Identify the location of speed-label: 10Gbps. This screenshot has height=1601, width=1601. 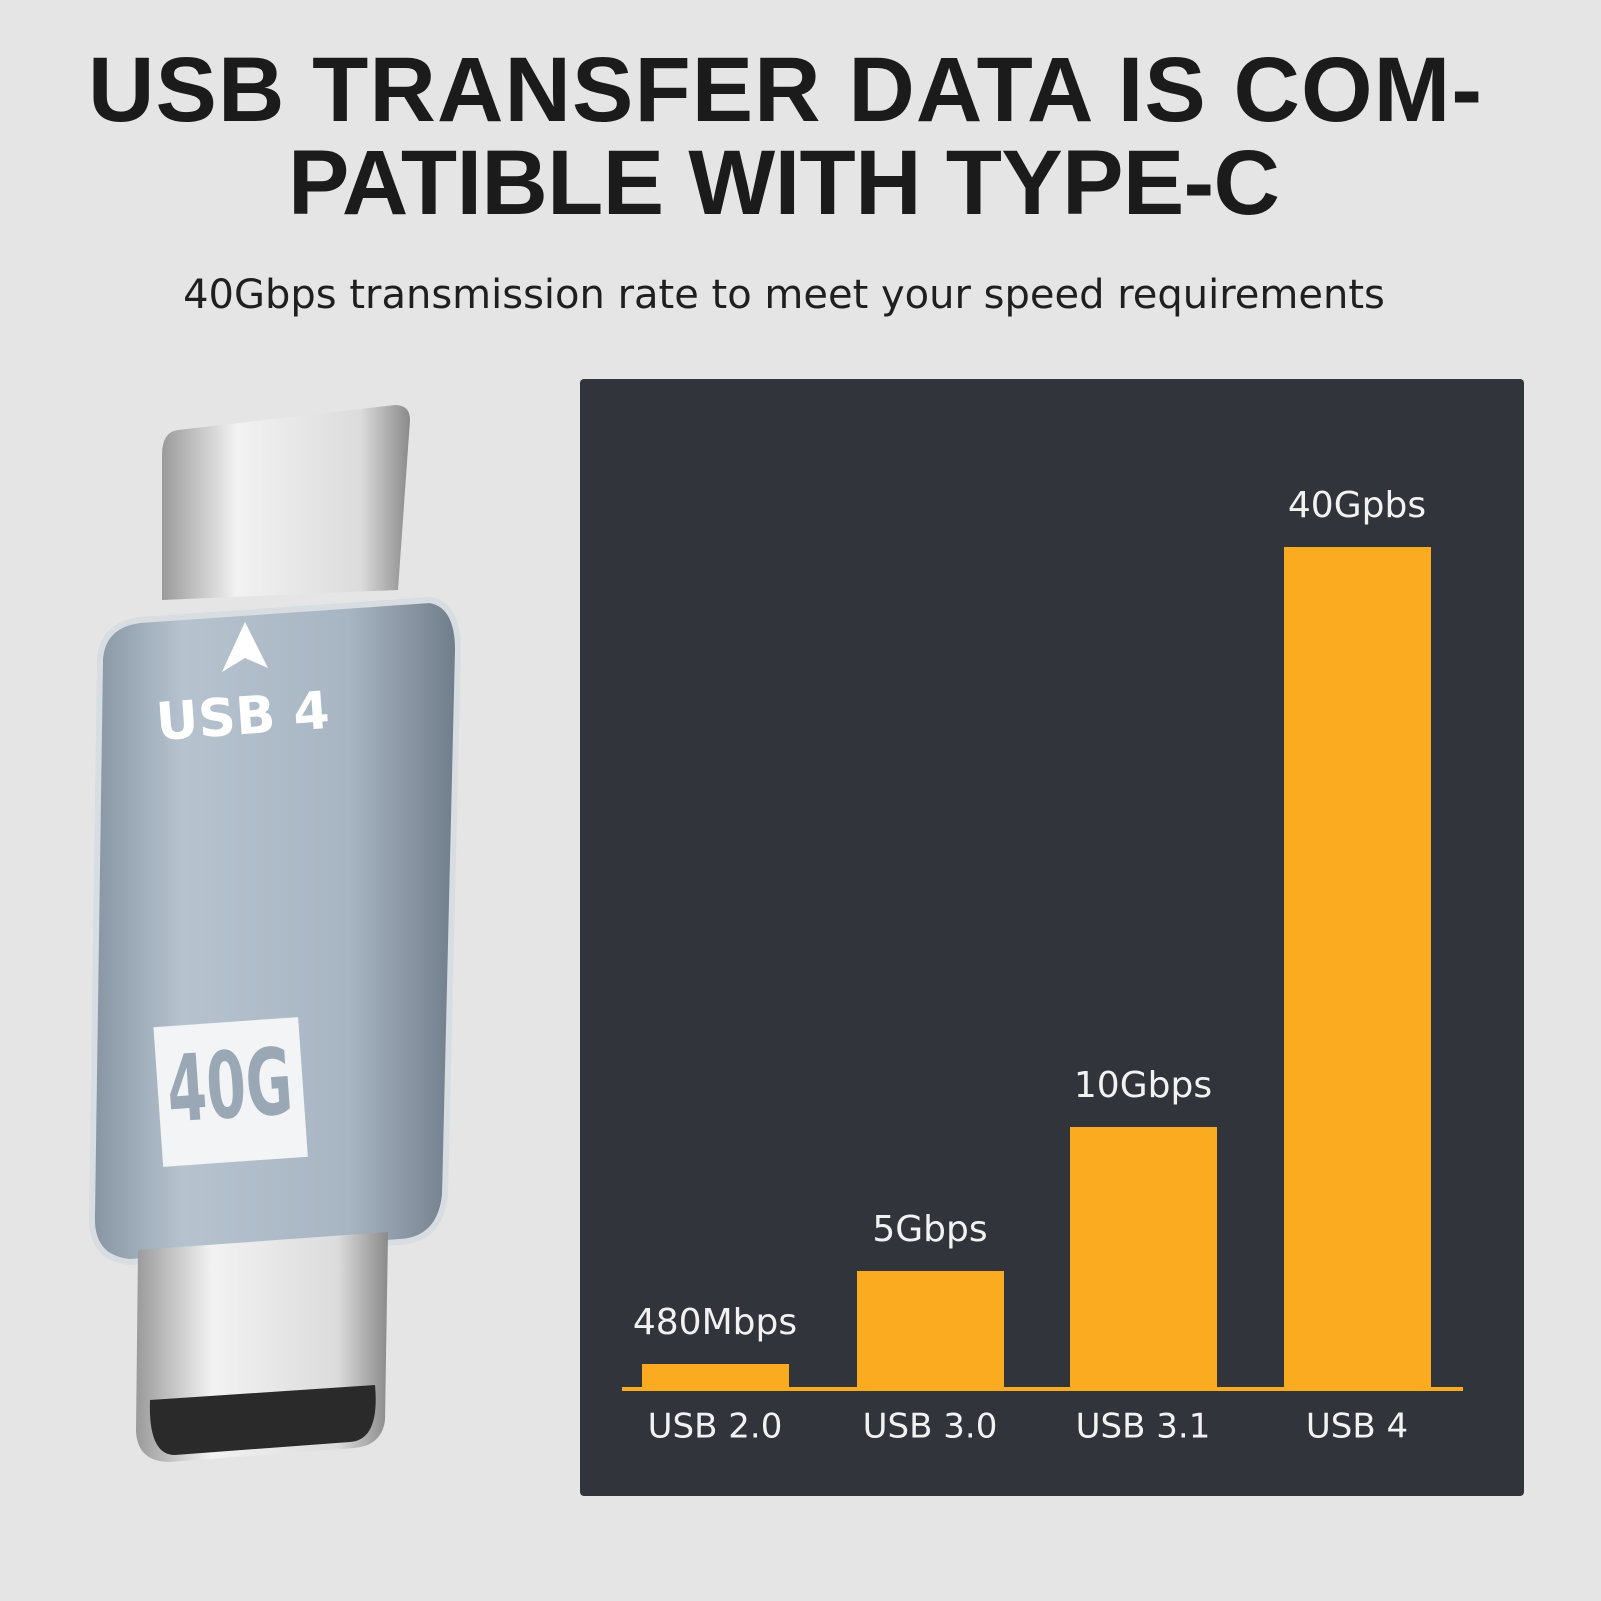
(1143, 1085).